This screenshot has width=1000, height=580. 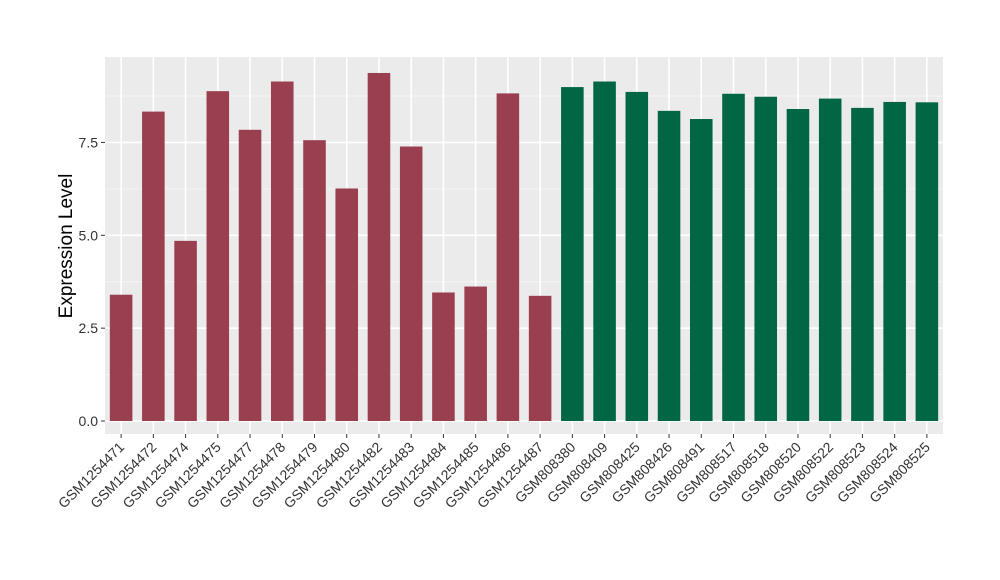 What do you see at coordinates (379, 246) in the screenshot?
I see `bar-GSM1254482` at bounding box center [379, 246].